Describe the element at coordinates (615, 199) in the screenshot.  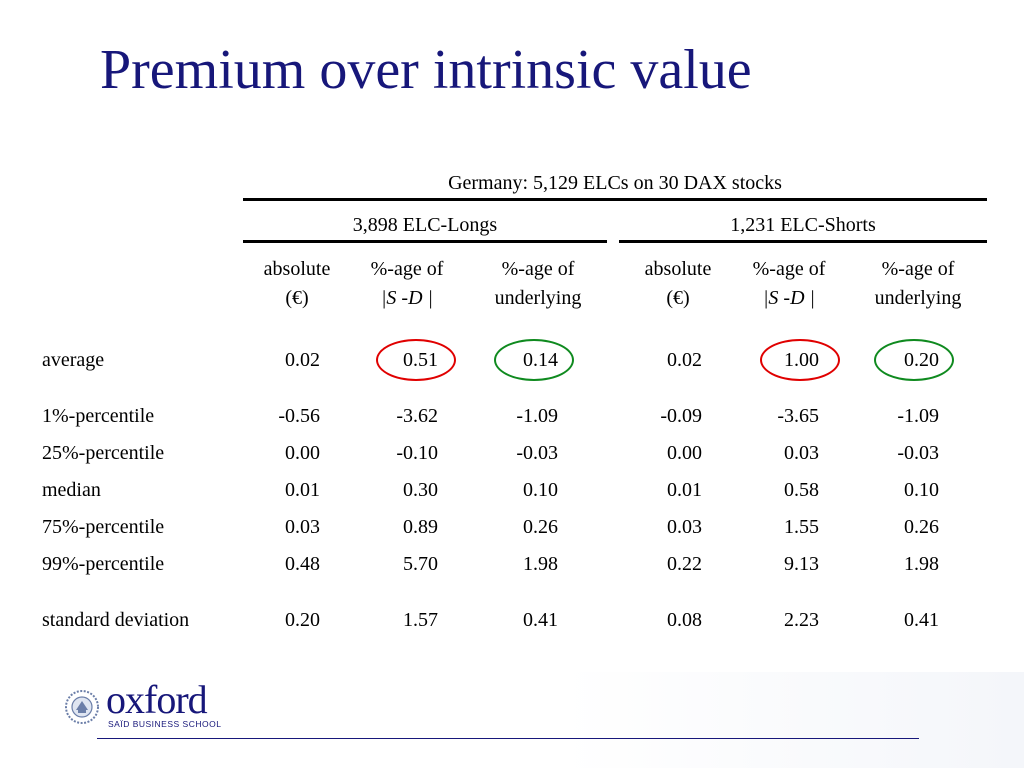
I see `caption-rule` at that location.